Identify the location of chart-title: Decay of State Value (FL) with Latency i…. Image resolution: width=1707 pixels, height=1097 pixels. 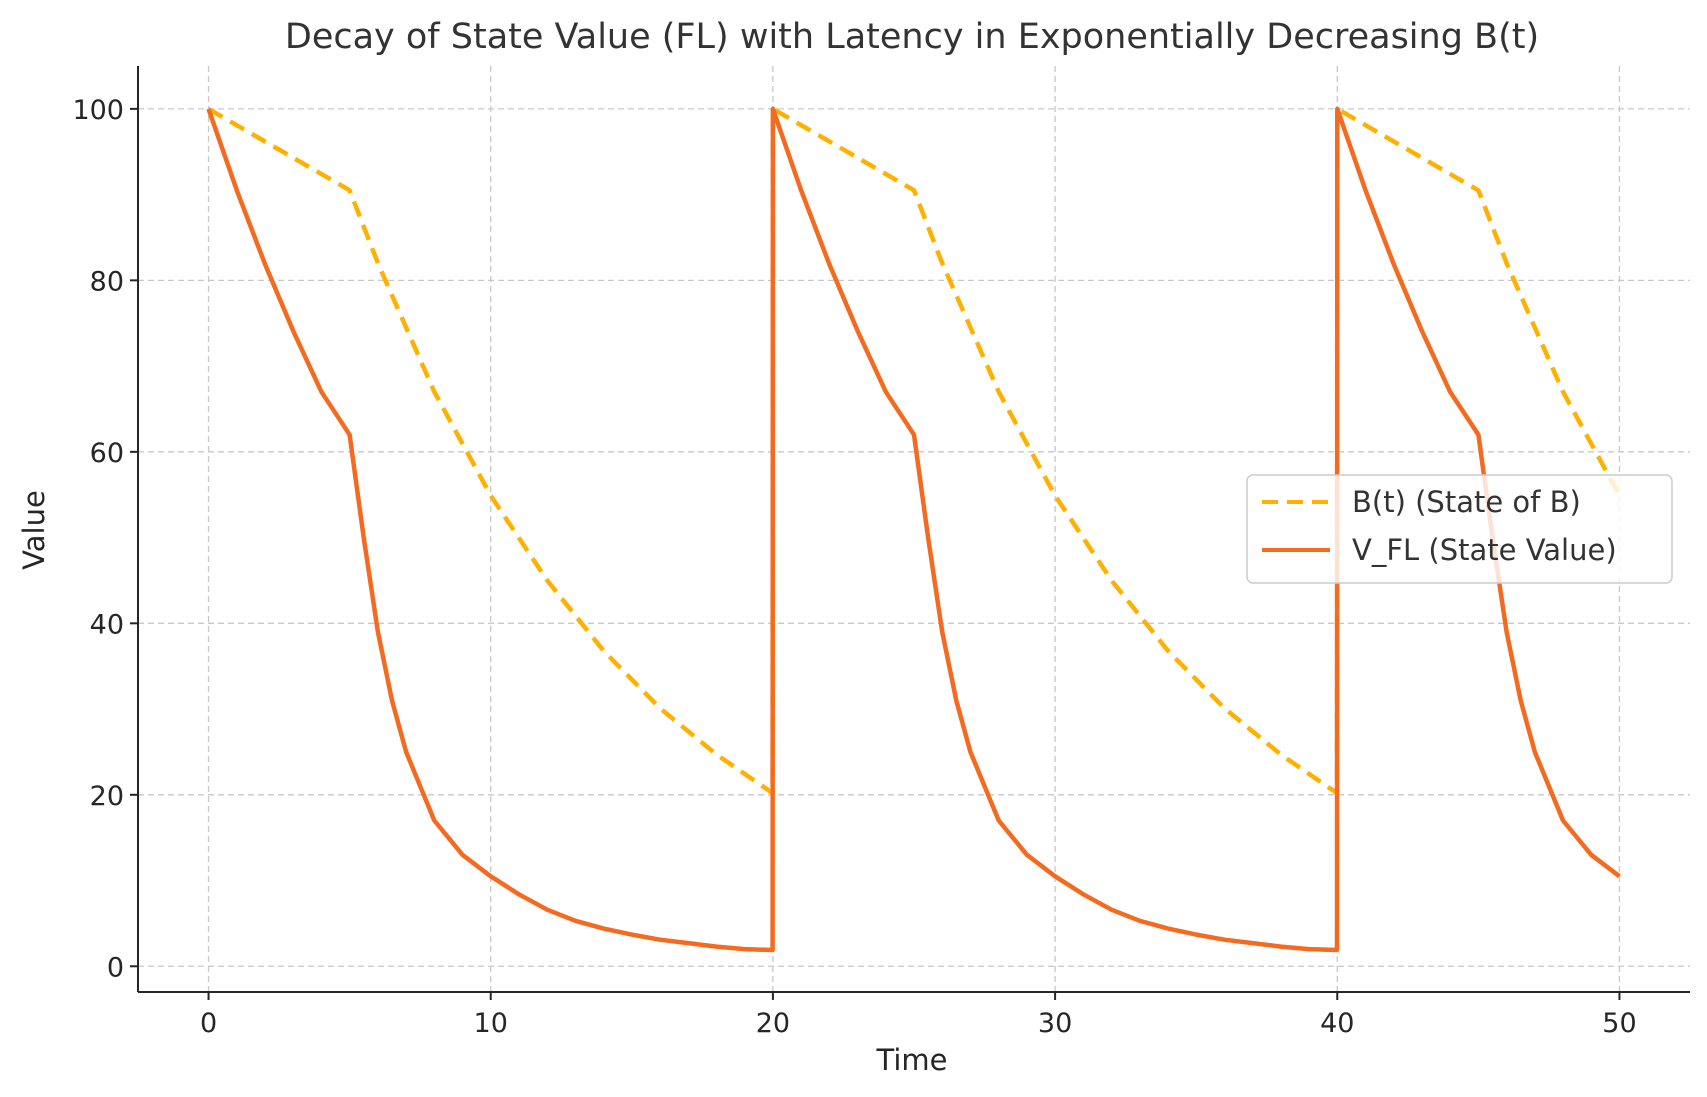
(912, 37).